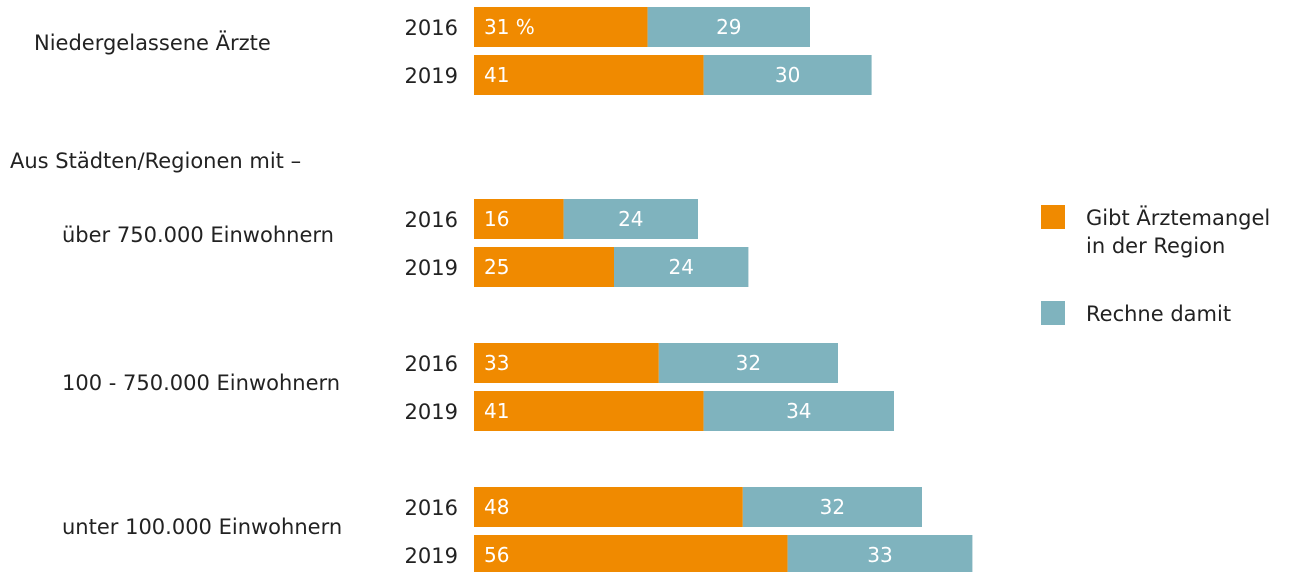 The width and height of the screenshot is (1289, 572). Describe the element at coordinates (1158, 314) in the screenshot. I see `legend-label: Rechne damit` at that location.